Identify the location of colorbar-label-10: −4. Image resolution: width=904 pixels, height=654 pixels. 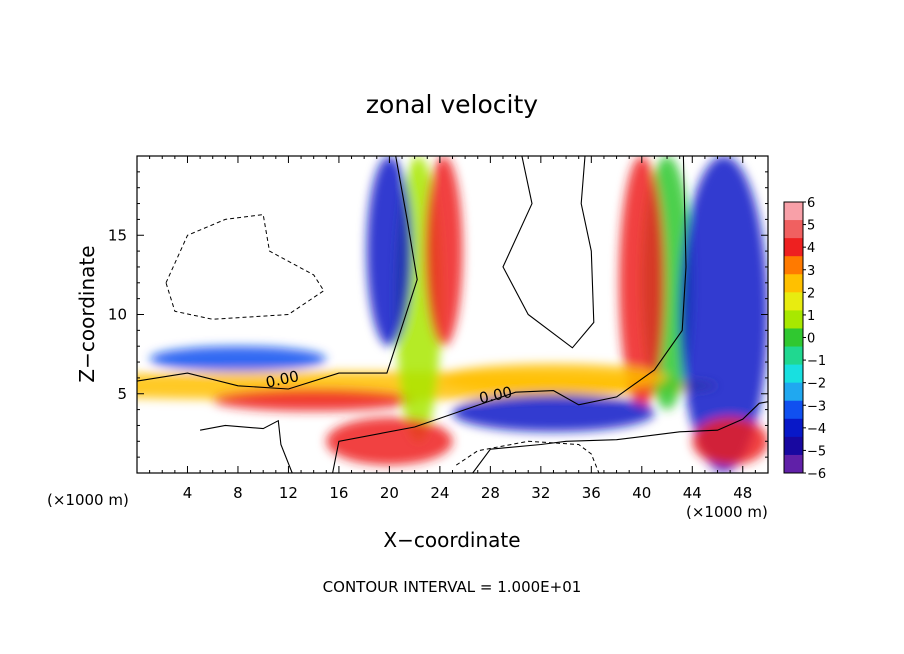
(816, 429).